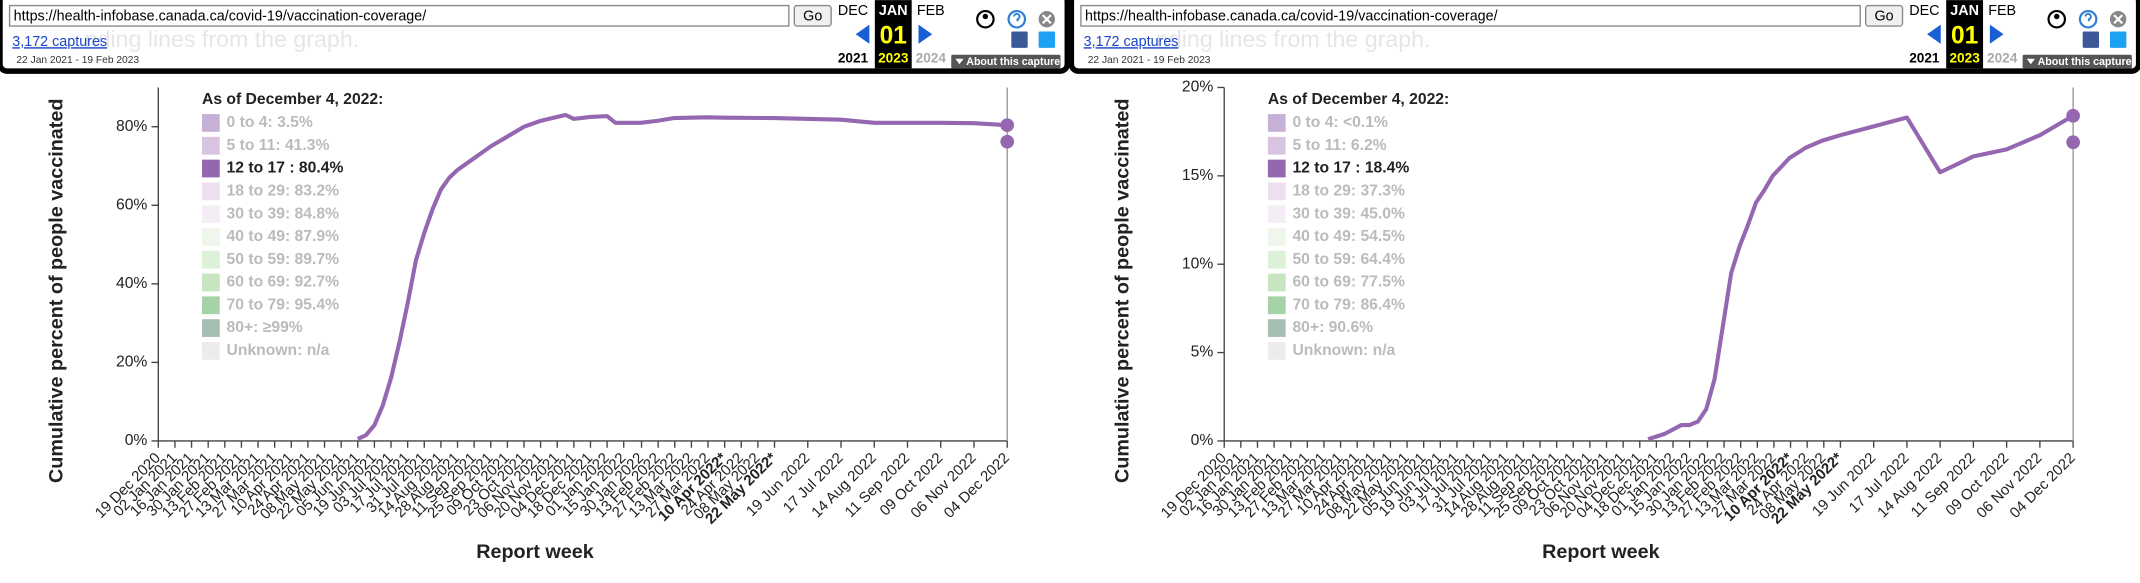  Describe the element at coordinates (1197, 175) in the screenshot. I see `y-tick-label: 15%` at that location.